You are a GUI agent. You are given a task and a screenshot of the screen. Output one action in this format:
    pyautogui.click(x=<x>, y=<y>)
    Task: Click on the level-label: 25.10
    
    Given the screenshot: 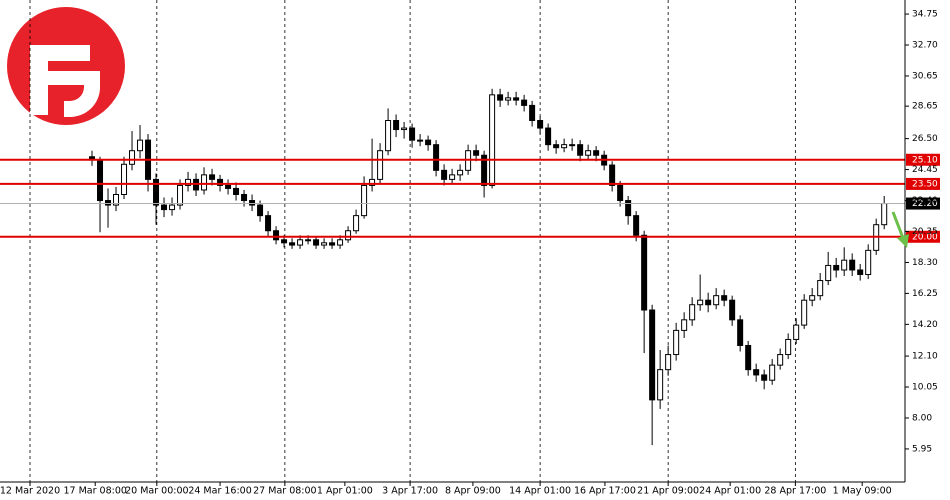 What is the action you would take?
    pyautogui.click(x=925, y=160)
    